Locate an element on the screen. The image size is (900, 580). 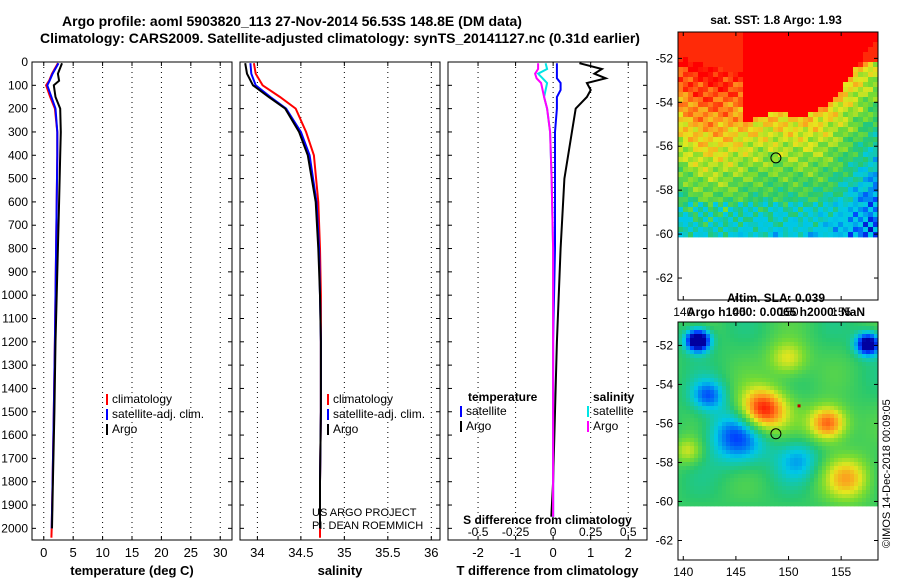
sla-argo-marker is located at coordinates (776, 434).